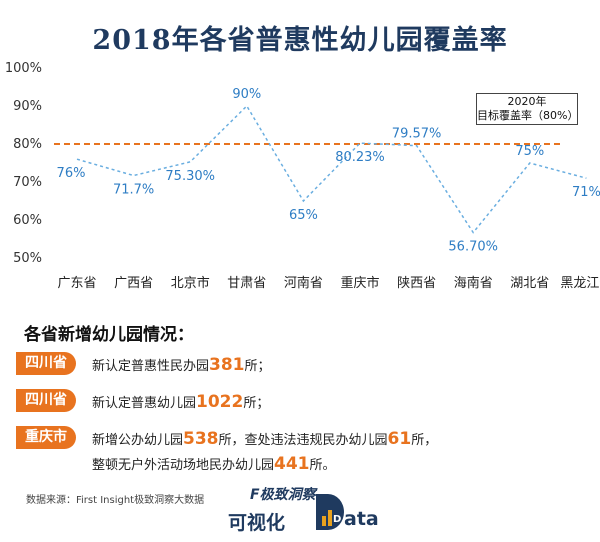  I want to click on y-tick-label: 90%, so click(27, 106).